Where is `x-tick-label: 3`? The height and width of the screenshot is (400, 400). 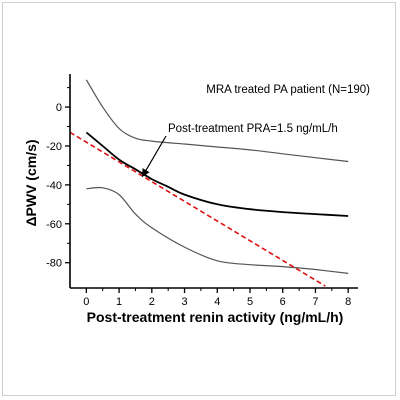
x-tick-label: 3 is located at coordinates (184, 302).